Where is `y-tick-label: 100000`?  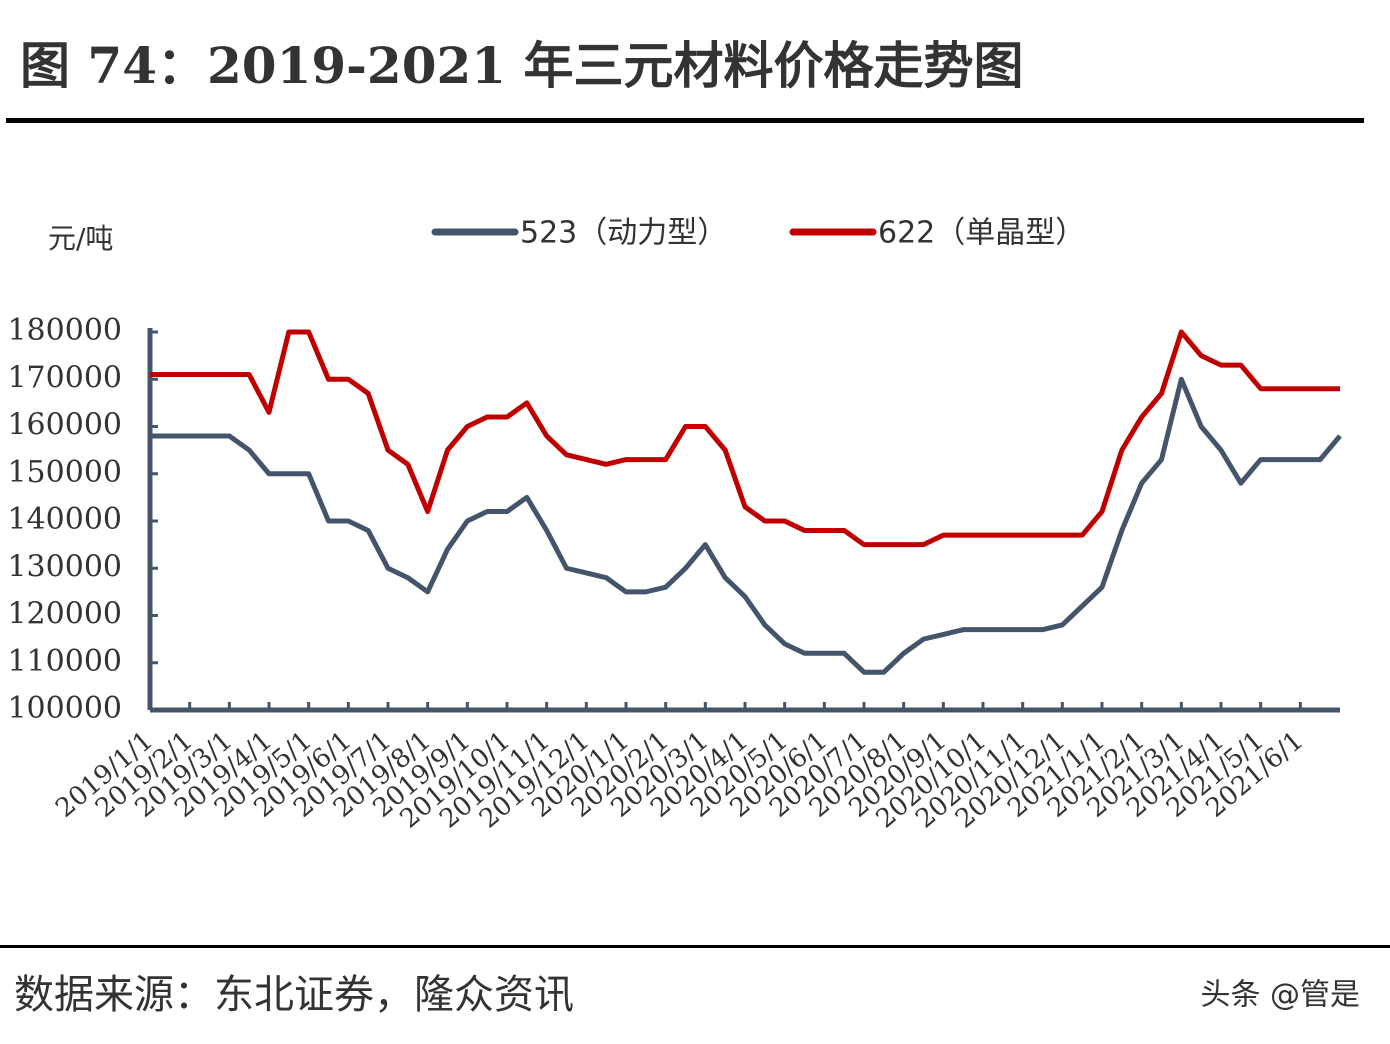 y-tick-label: 100000 is located at coordinates (64, 708).